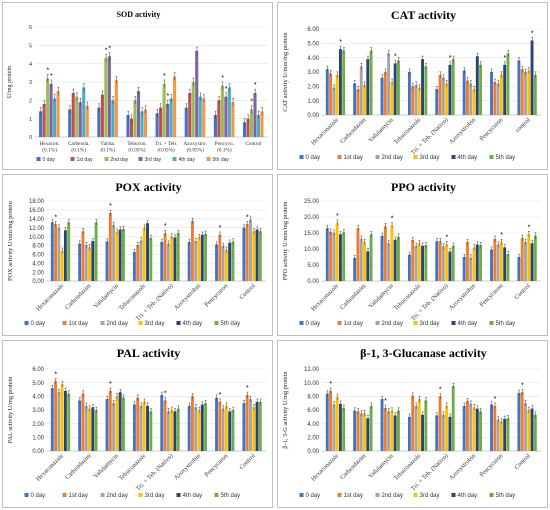 The image size is (550, 510). I want to click on legend-label: 3rd day, so click(155, 496).